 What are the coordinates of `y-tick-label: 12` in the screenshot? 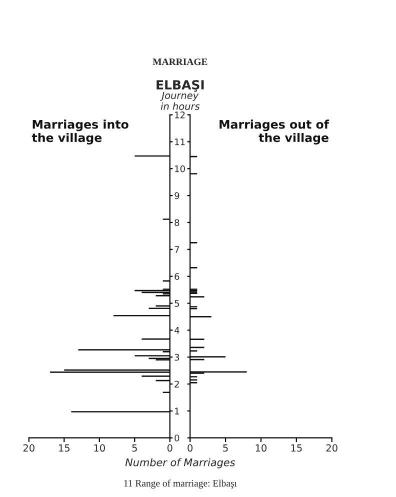 It's located at (180, 115).